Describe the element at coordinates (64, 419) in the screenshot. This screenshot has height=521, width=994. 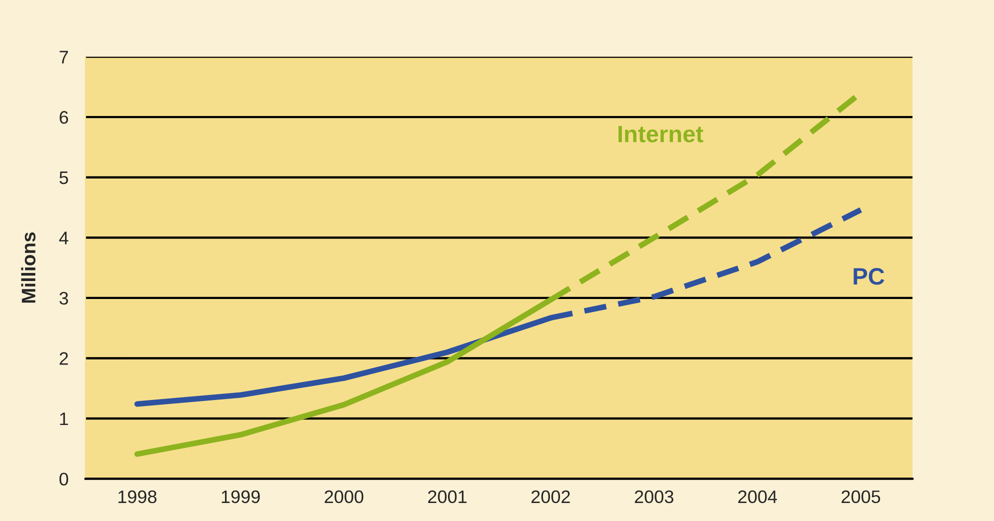
I see `y-tick-label: 1` at that location.